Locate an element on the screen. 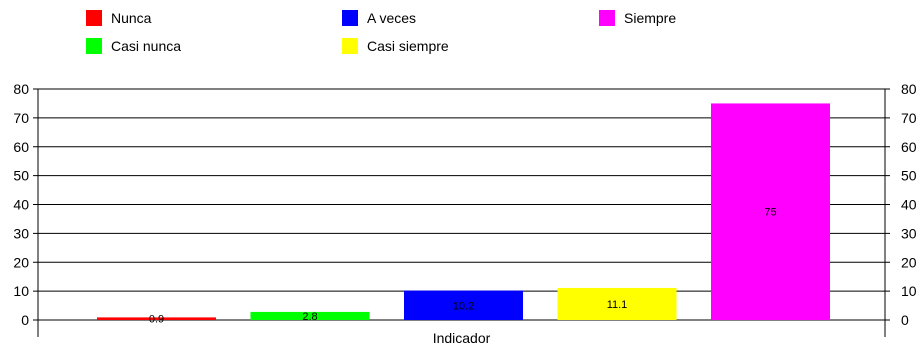 The height and width of the screenshot is (347, 917). legend-label: A veces is located at coordinates (391, 18).